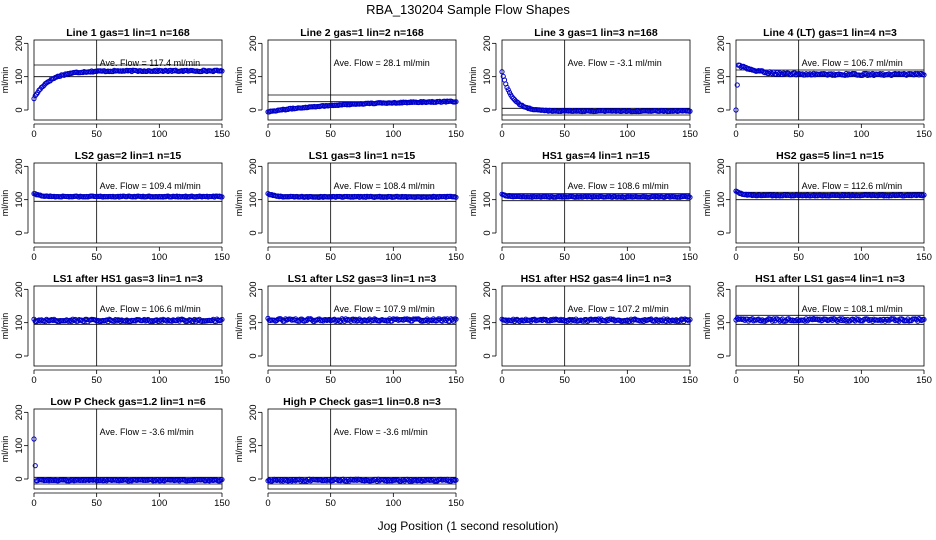 The image size is (936, 540). I want to click on ave-flow-annotation: Ave. Flow = 108.4 ml/min, so click(384, 186).